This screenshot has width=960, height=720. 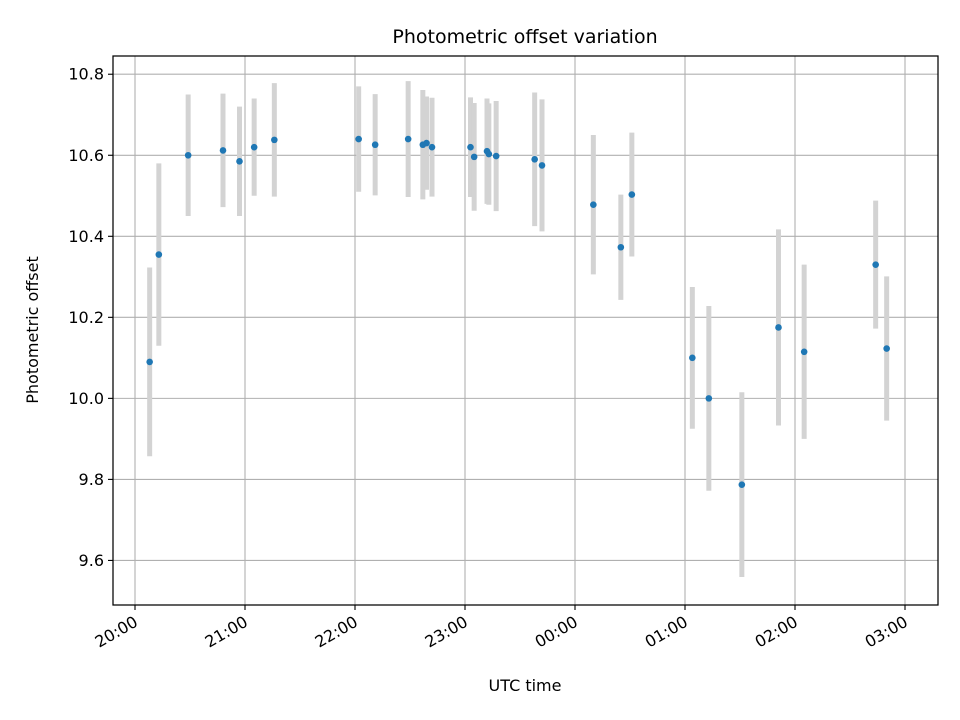 What do you see at coordinates (525, 685) in the screenshot?
I see `x-axis-title: UTC time` at bounding box center [525, 685].